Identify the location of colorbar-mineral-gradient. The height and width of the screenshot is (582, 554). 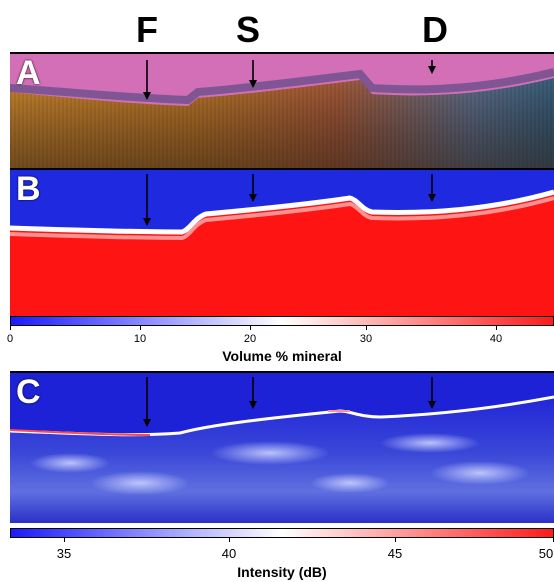
(282, 321).